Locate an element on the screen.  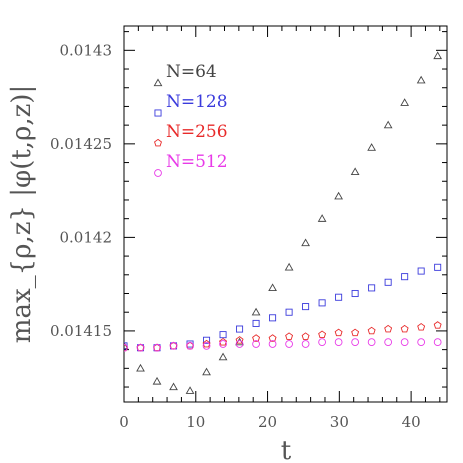
x-tick-label: 20 is located at coordinates (267, 422).